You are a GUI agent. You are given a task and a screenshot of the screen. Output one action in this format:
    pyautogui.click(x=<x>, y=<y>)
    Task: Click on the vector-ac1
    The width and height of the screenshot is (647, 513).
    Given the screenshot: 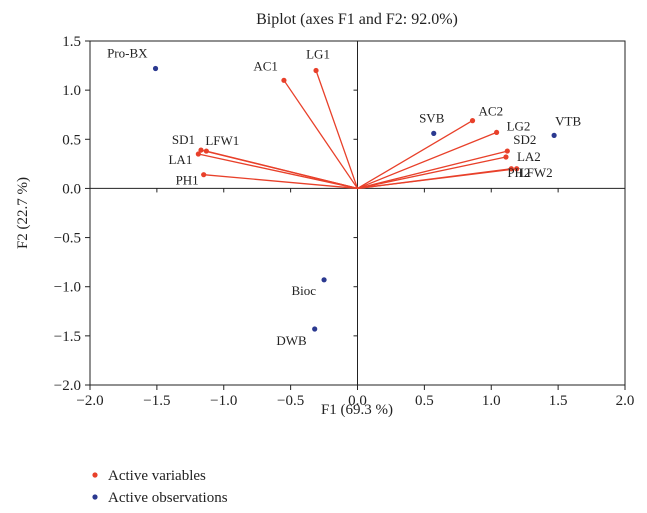 What is the action you would take?
    pyautogui.click(x=321, y=134)
    